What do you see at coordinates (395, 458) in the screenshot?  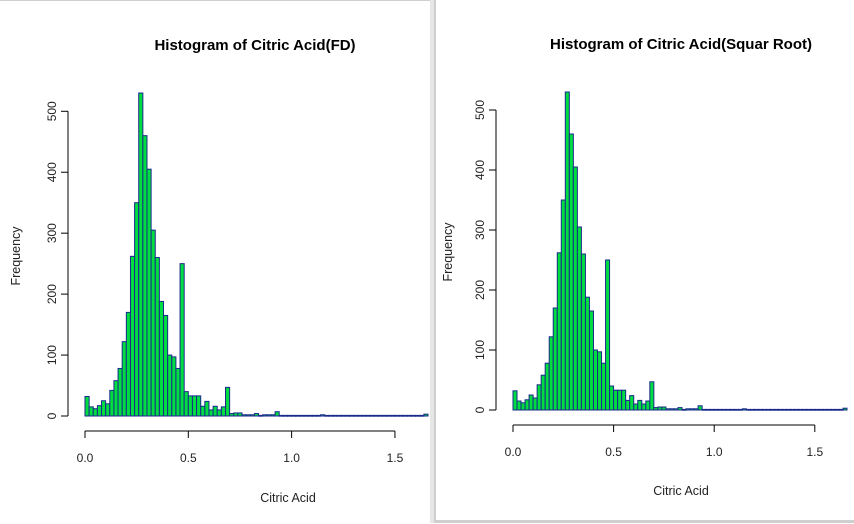 I see `x-tick-label: 1.5` at bounding box center [395, 458].